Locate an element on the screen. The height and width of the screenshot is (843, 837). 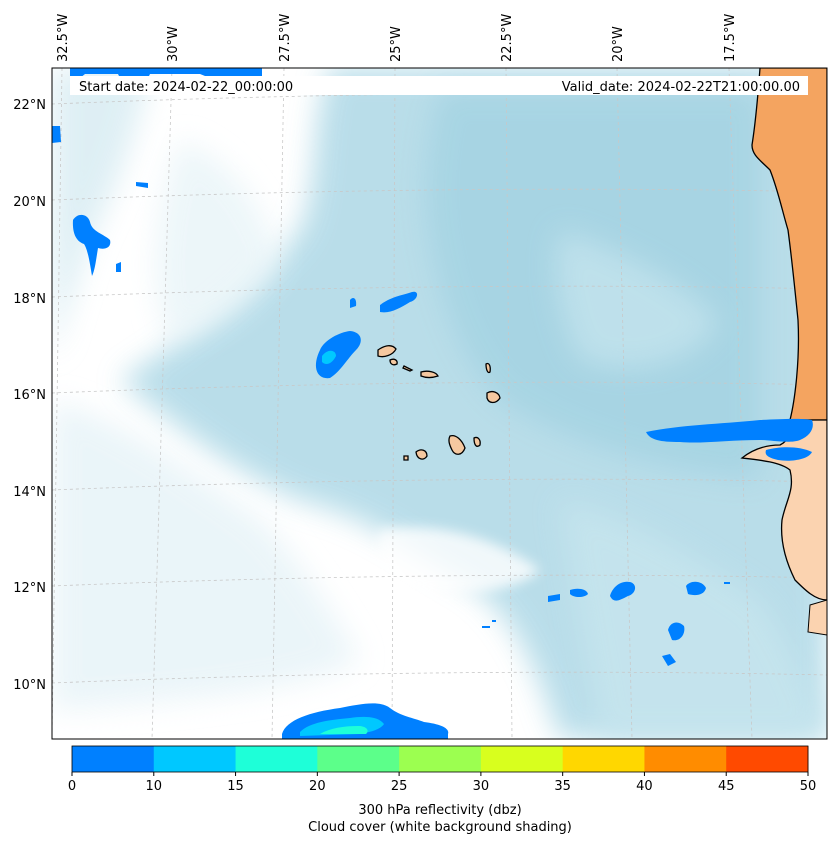
colorbar-tick-label: 25 is located at coordinates (399, 786).